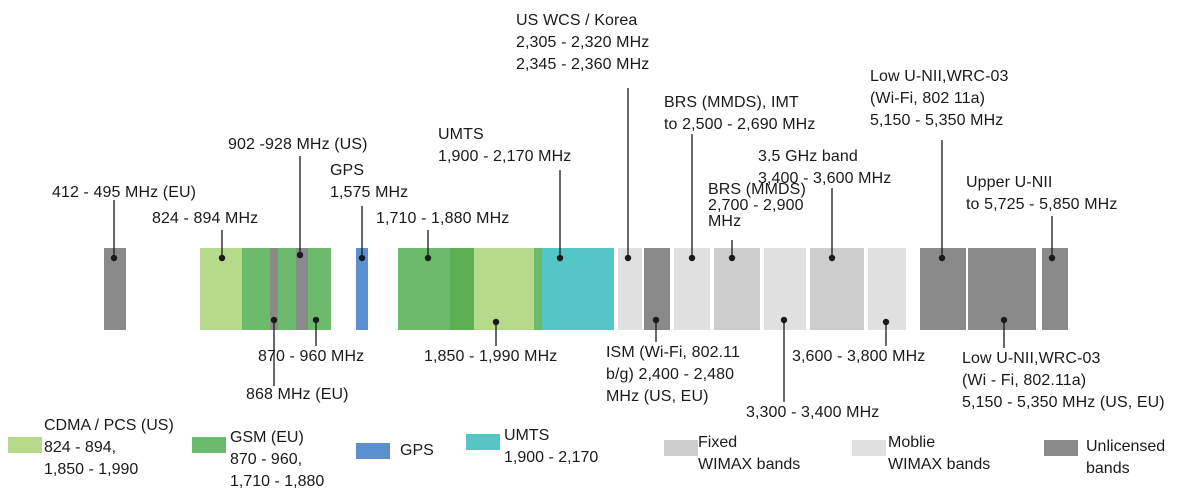 This screenshot has width=1193, height=497. What do you see at coordinates (942, 258) in the screenshot?
I see `leader-low-unii-dot` at bounding box center [942, 258].